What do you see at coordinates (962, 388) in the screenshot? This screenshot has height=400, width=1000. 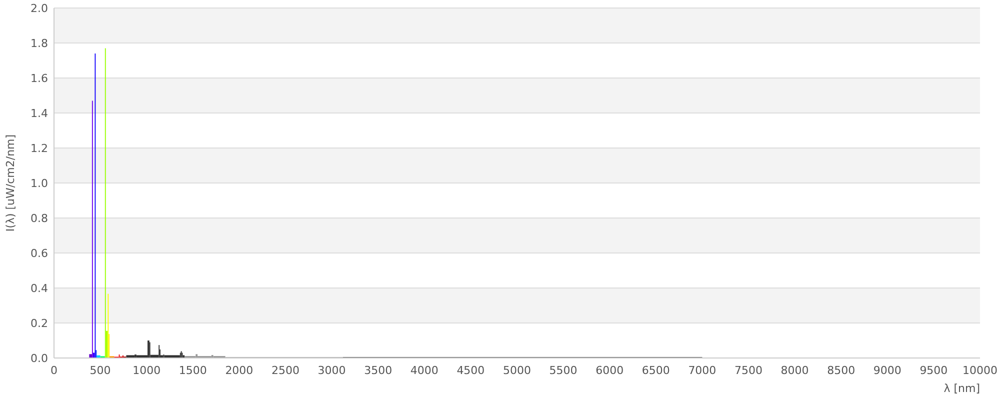 I see `x-axis-title: λ [nm]` at bounding box center [962, 388].